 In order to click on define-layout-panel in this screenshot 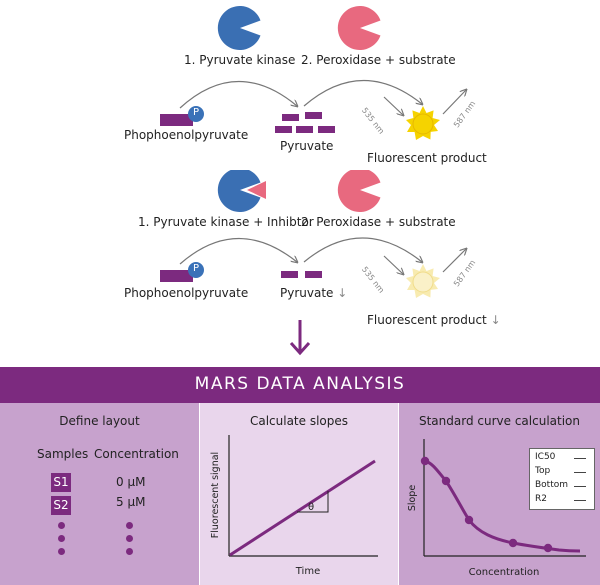, I will do `click(99, 494)`.